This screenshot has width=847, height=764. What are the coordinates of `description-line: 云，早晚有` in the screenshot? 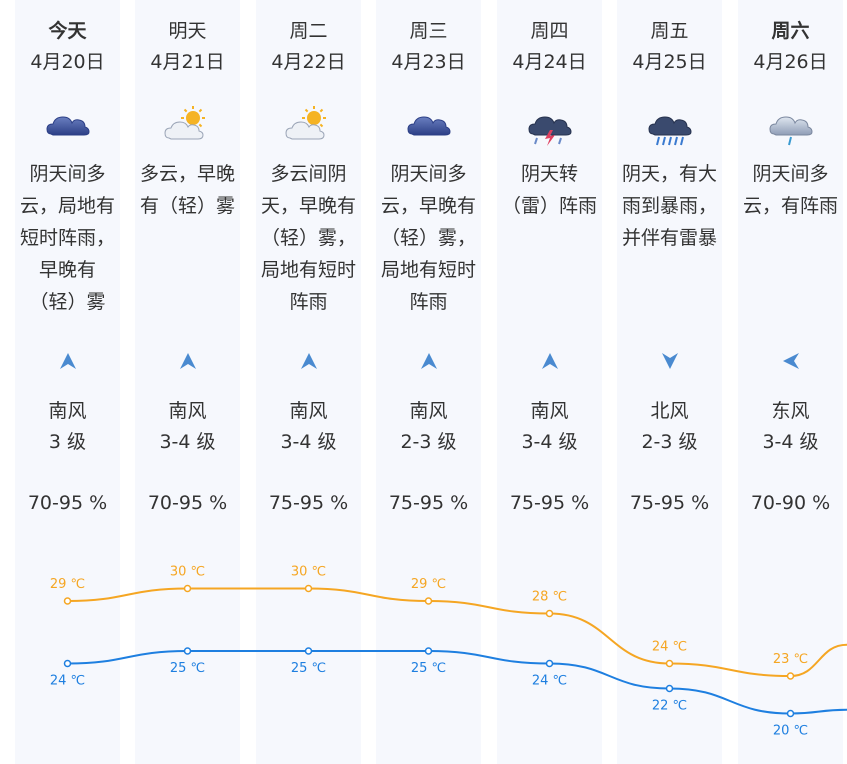 It's located at (428, 206).